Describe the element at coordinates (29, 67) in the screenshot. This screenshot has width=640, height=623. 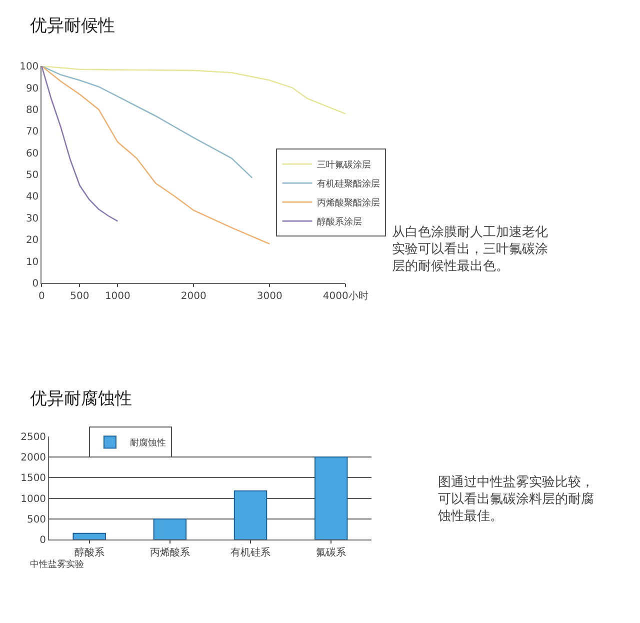
I see `y-tick-label: 100` at that location.